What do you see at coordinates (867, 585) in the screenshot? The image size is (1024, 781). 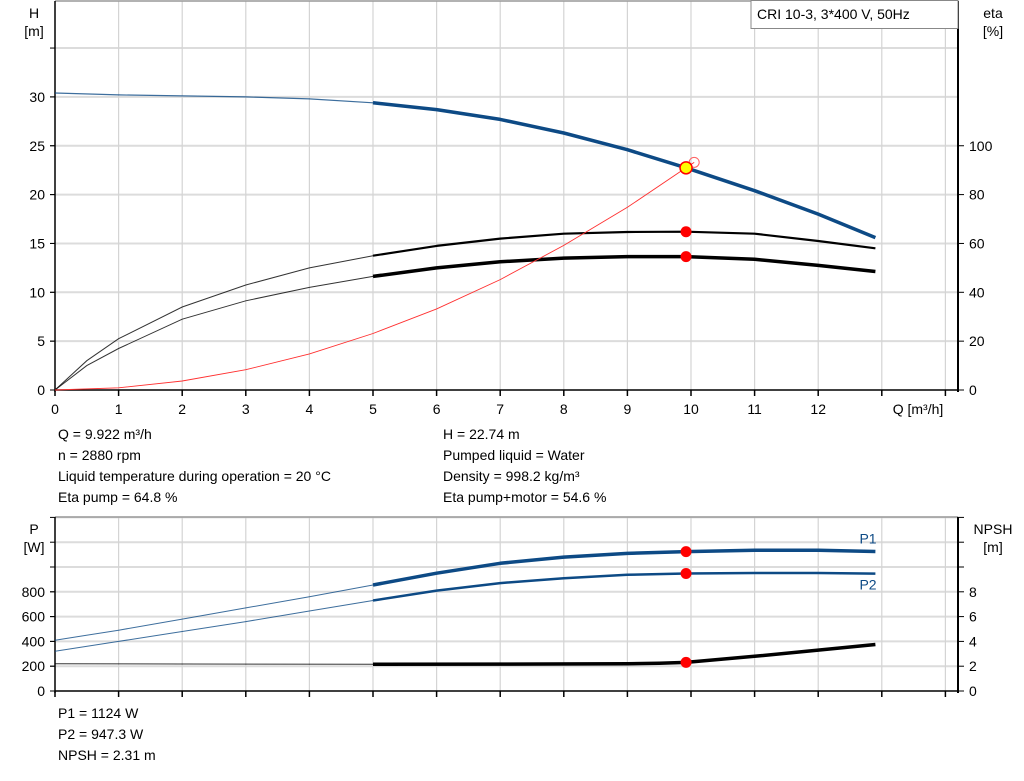 I see `p2-series-label: P2` at bounding box center [867, 585].